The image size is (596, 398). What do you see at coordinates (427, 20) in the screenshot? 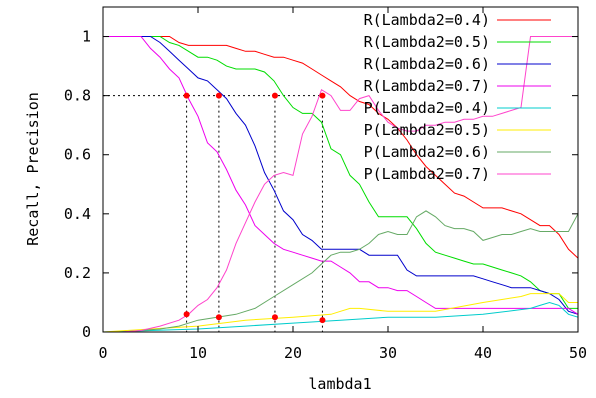
I see `legend-label-0: R(Lambda2=0.4)` at bounding box center [427, 20].